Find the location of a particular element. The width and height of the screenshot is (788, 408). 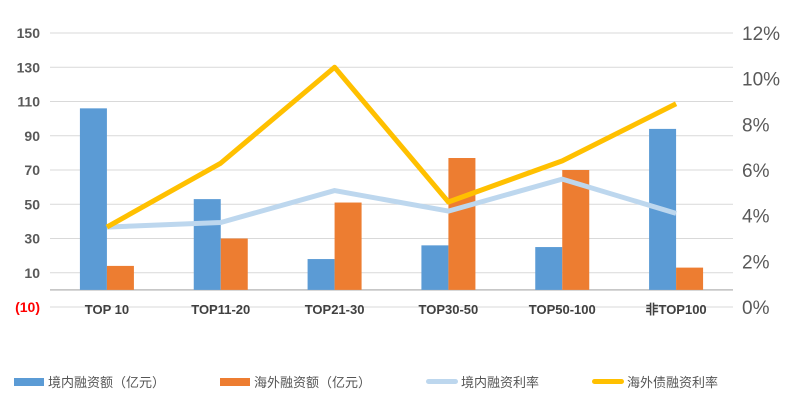

left-tick-label: 50 is located at coordinates (32, 204).